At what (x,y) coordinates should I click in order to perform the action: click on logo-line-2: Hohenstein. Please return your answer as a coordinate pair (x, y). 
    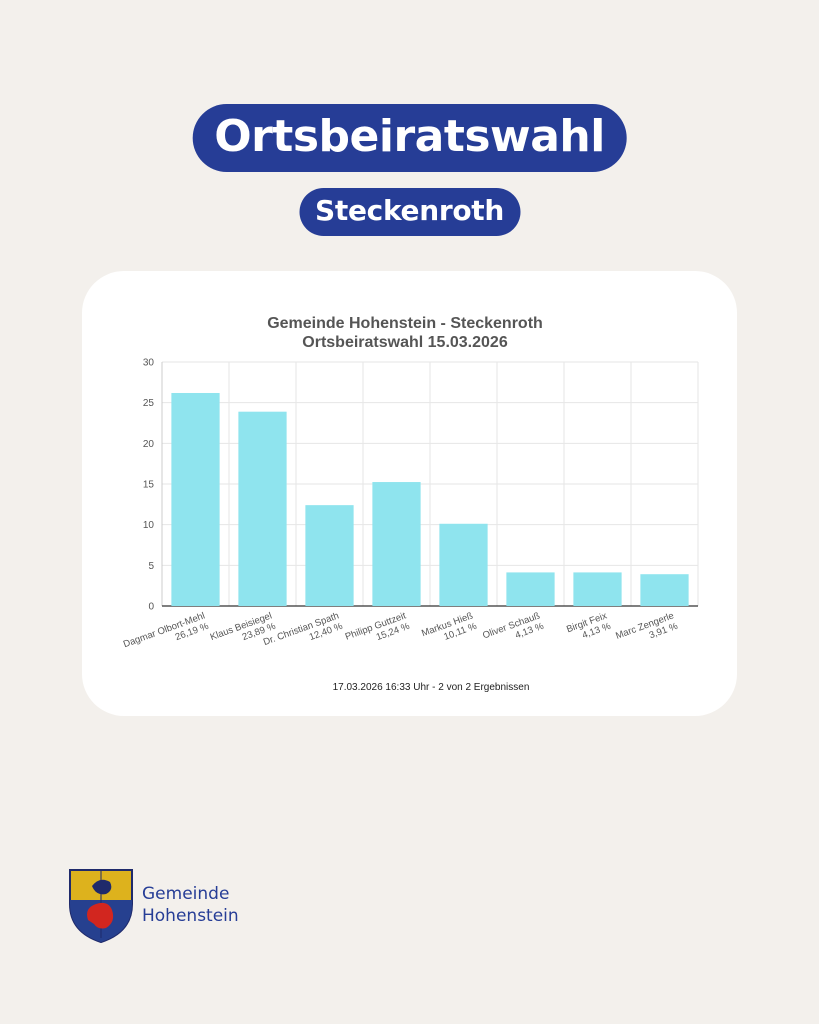
    Looking at the image, I should click on (190, 916).